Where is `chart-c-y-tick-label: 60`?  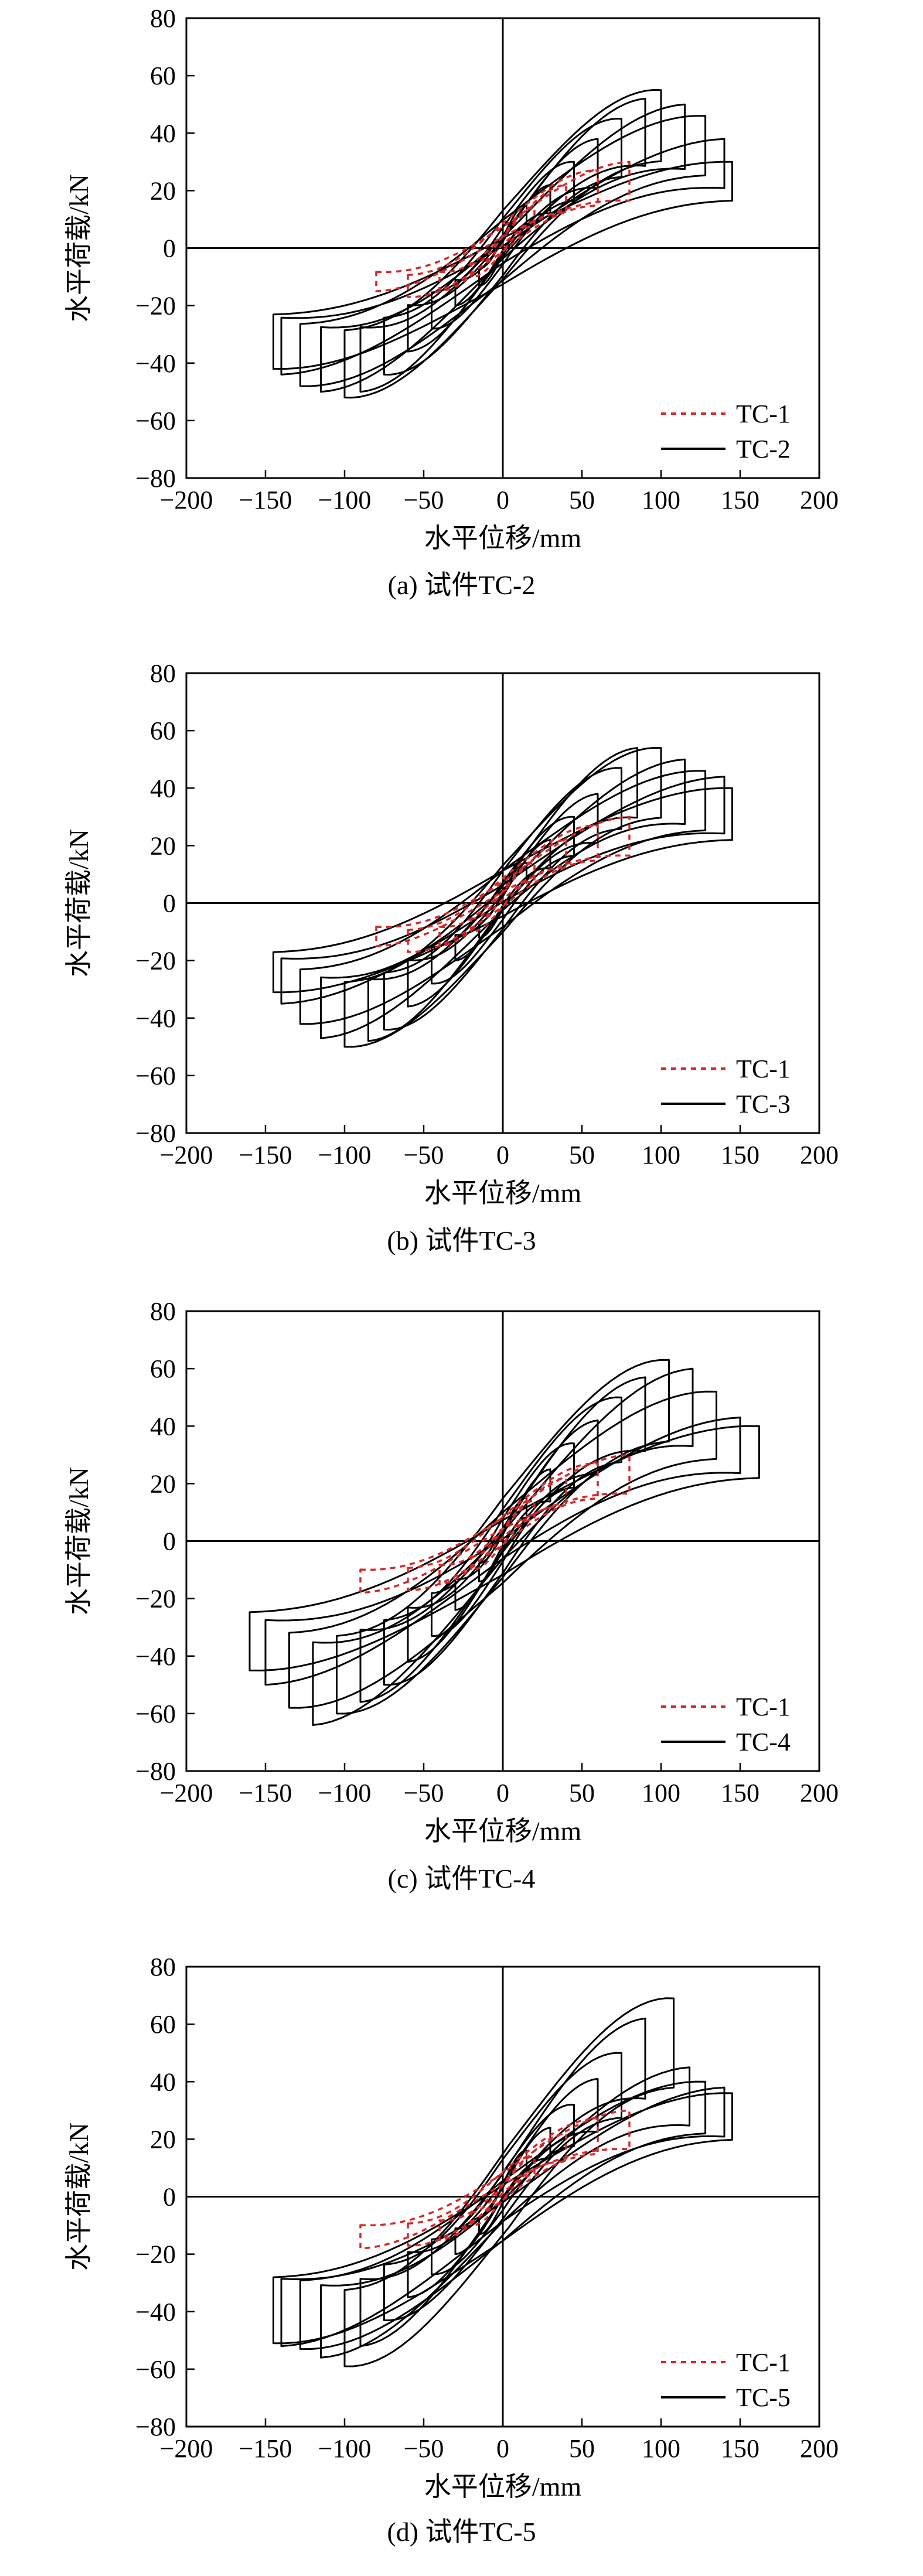 chart-c-y-tick-label: 60 is located at coordinates (163, 1368).